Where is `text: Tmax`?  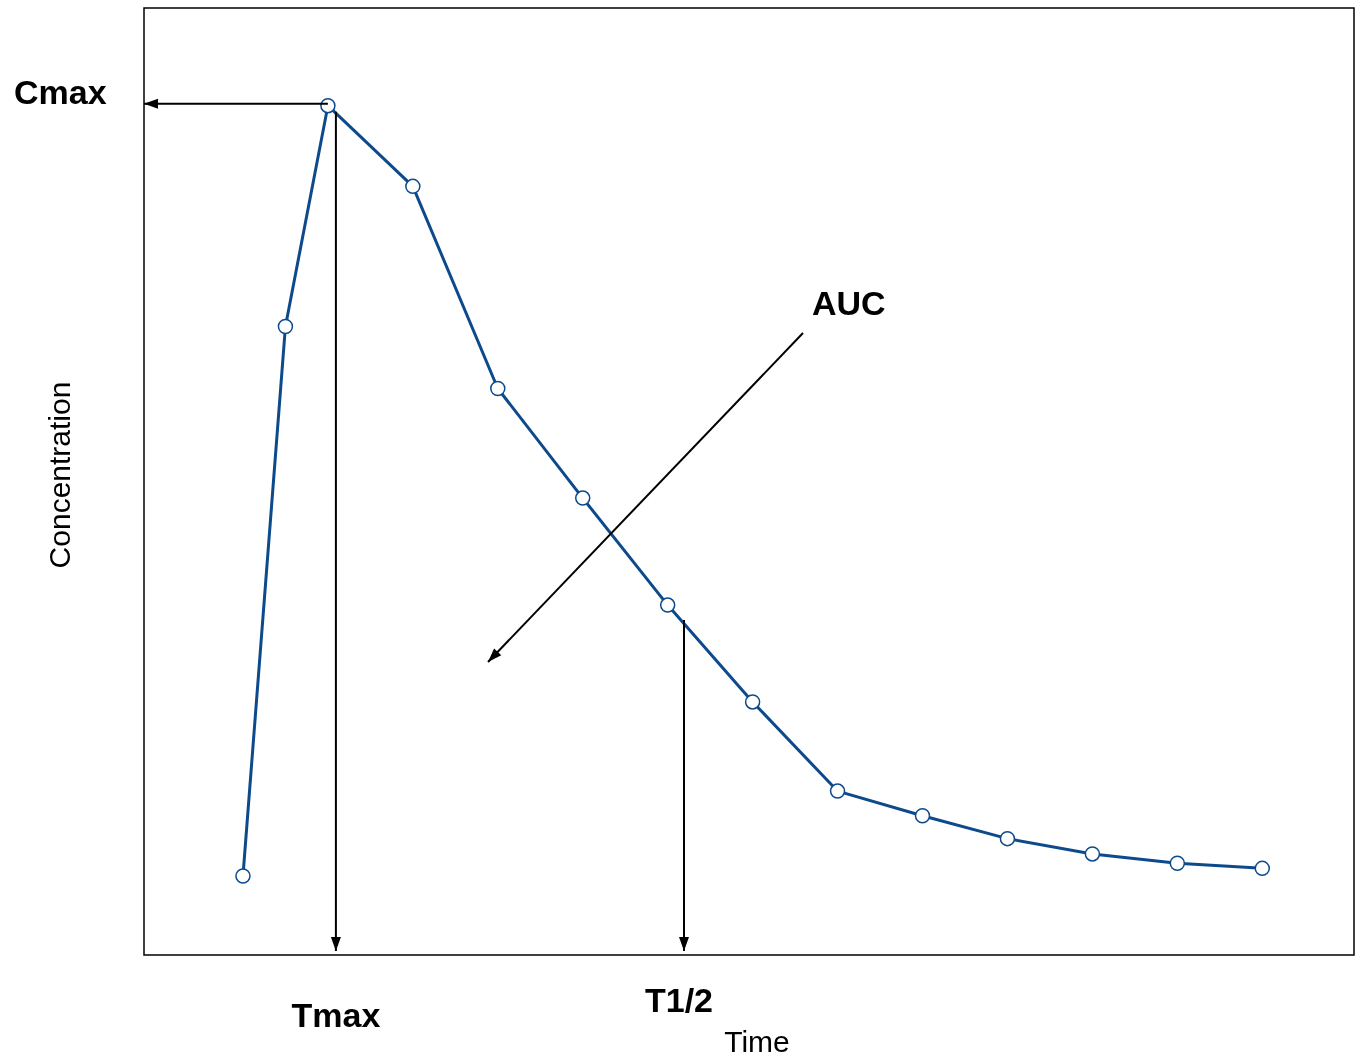 text: Tmax is located at coordinates (336, 1015).